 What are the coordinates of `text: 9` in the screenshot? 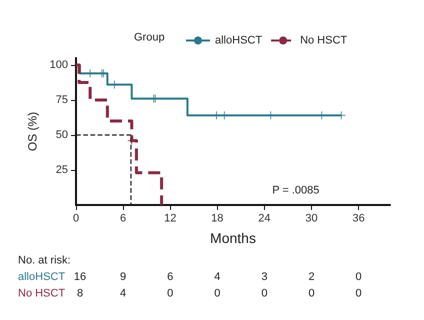 It's located at (123, 277).